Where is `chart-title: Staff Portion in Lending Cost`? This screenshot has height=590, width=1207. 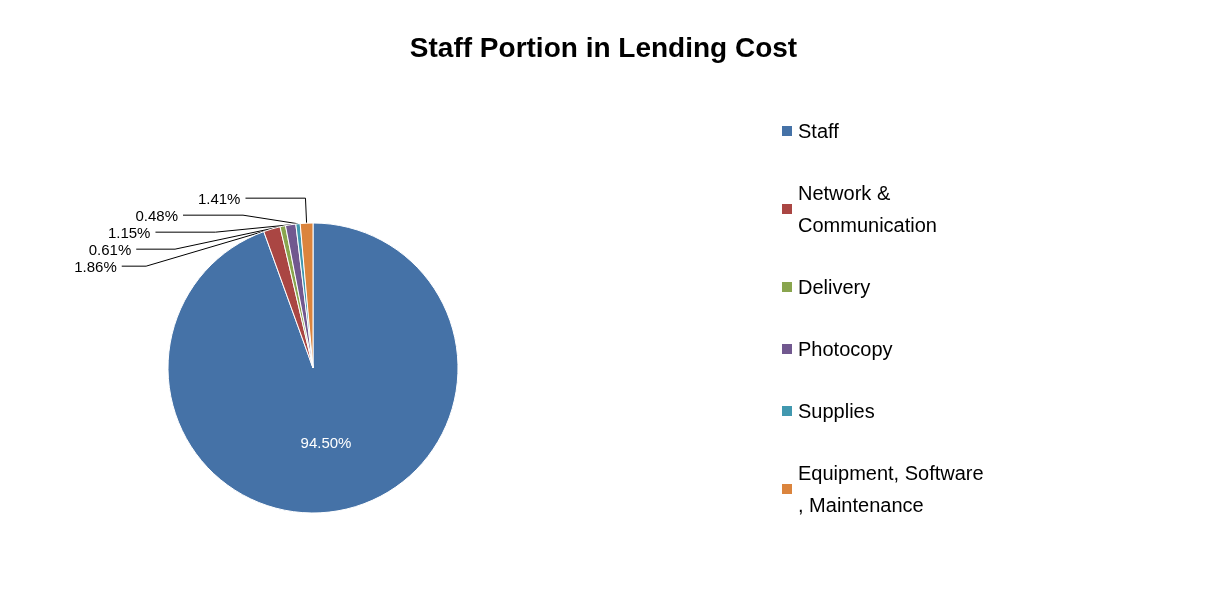
chart-title: Staff Portion in Lending Cost is located at coordinates (603, 47).